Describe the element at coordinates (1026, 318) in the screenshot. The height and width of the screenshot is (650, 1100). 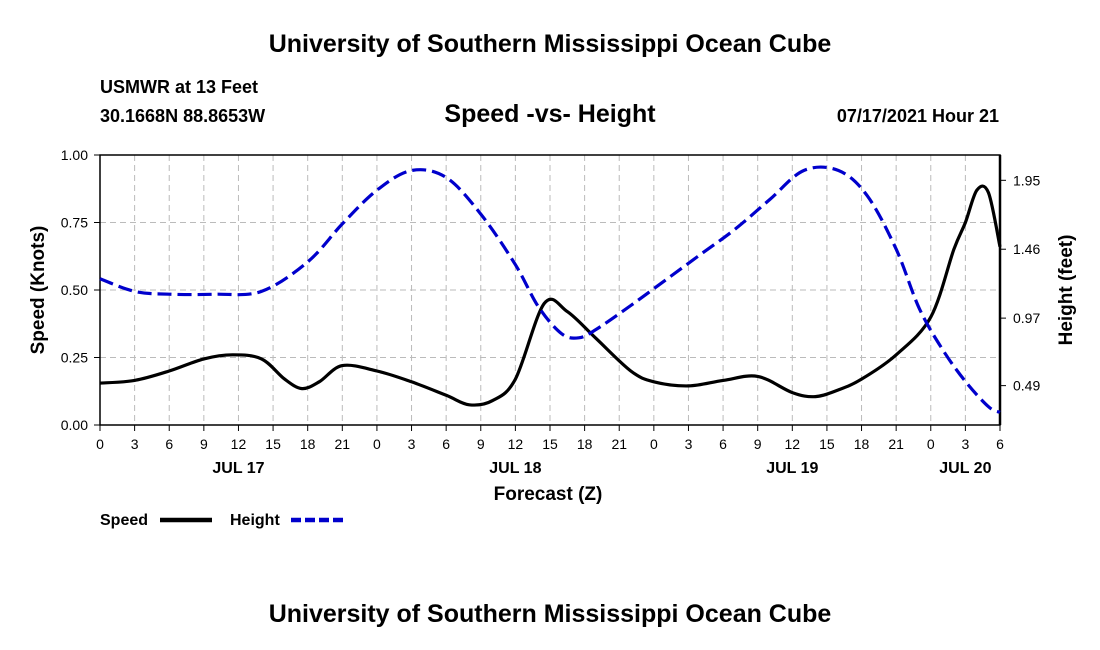
I see `y-tick-label-right: 0.97` at that location.